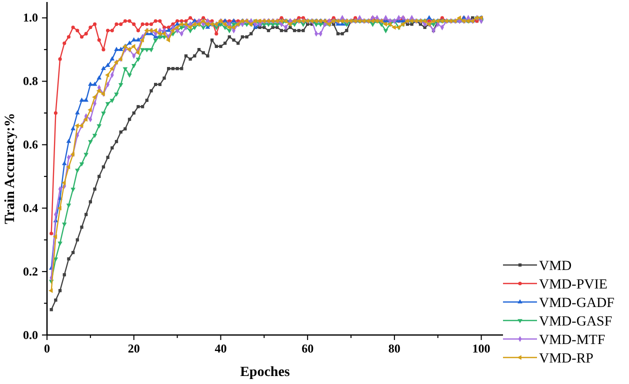 The image size is (629, 384). Describe the element at coordinates (394, 349) in the screenshot. I see `x-tick-label: 80` at that location.